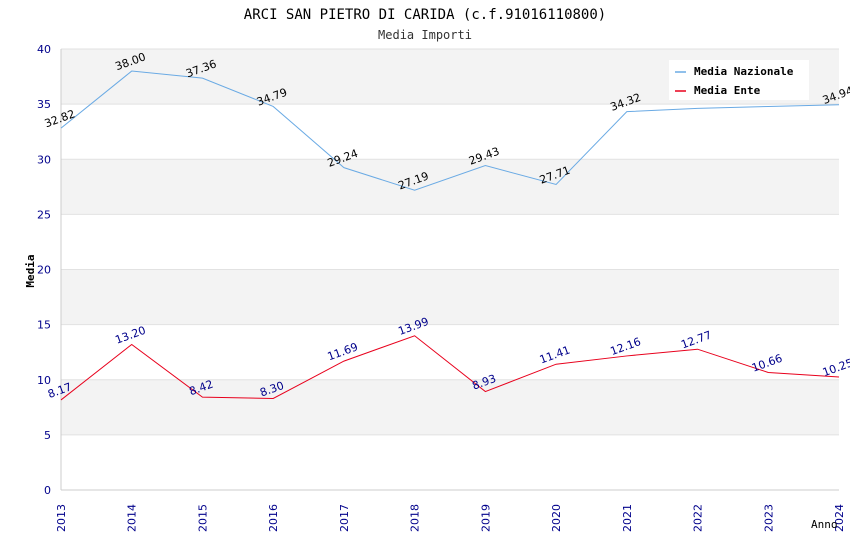 Image resolution: width=850 pixels, height=550 pixels. Describe the element at coordinates (44, 104) in the screenshot. I see `y-tick-label: 35` at that location.